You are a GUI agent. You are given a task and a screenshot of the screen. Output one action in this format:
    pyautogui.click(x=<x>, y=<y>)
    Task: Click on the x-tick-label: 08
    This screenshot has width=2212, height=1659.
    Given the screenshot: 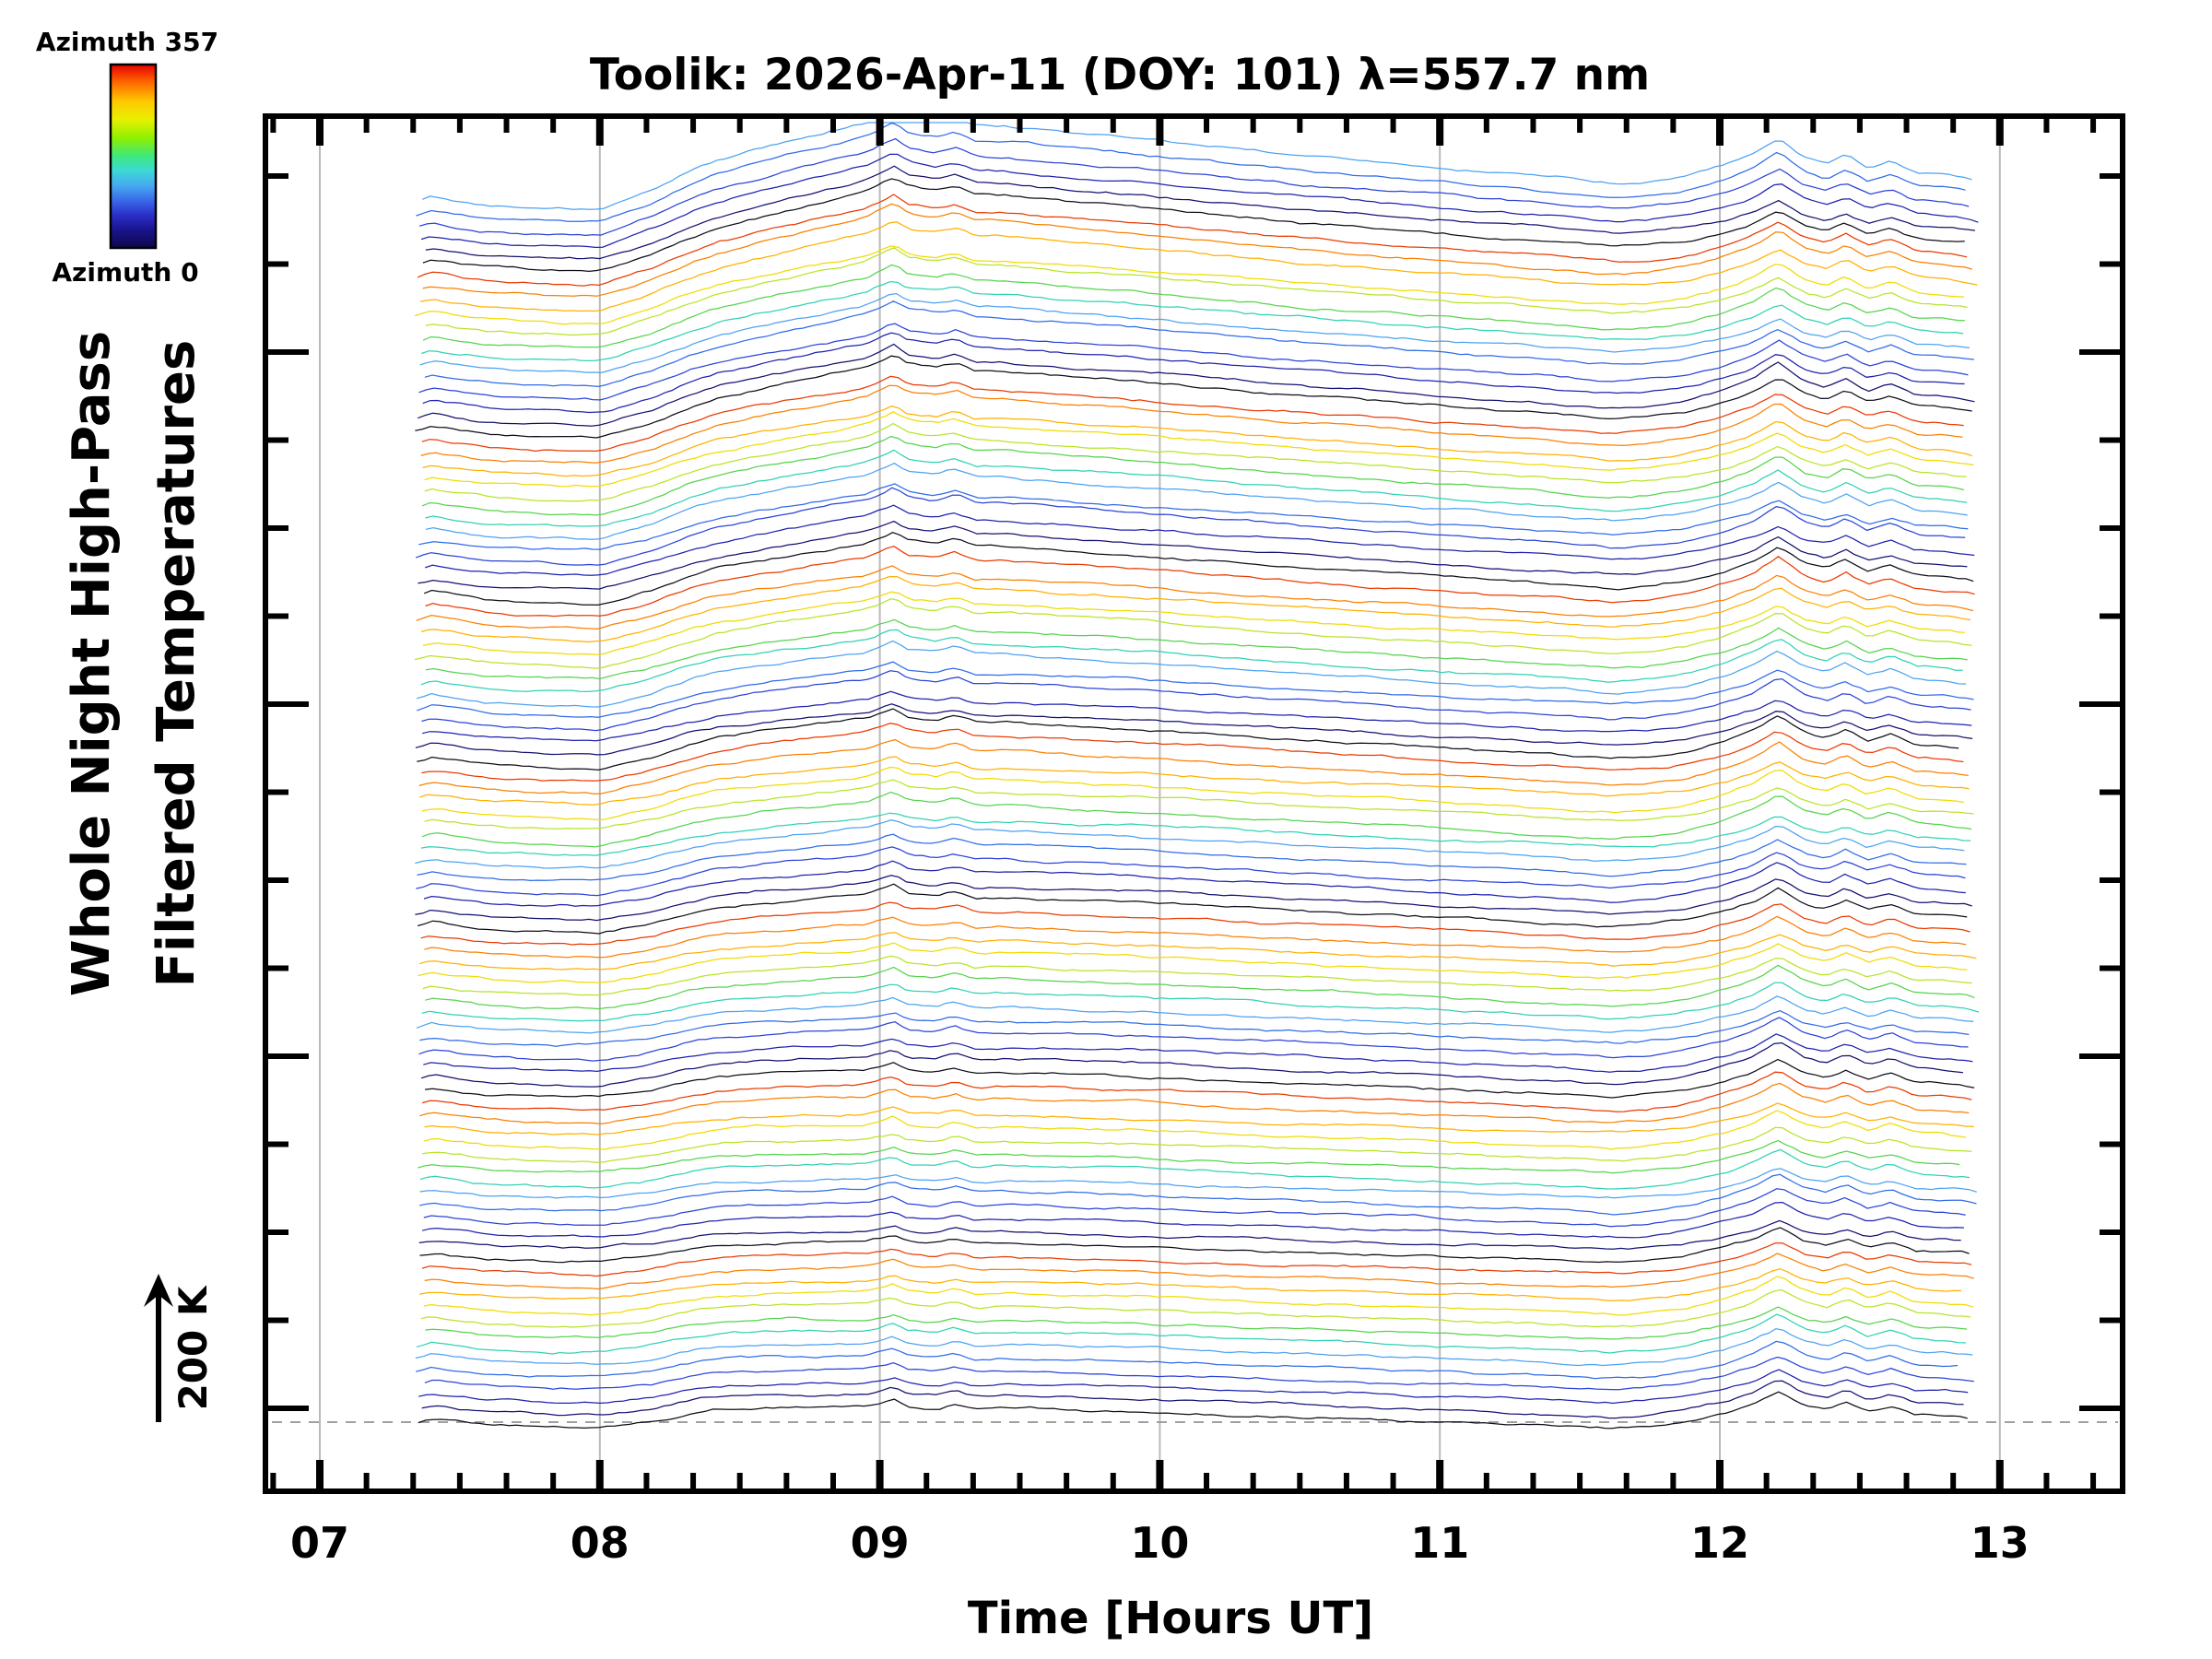 What is the action you would take?
    pyautogui.click(x=600, y=1543)
    